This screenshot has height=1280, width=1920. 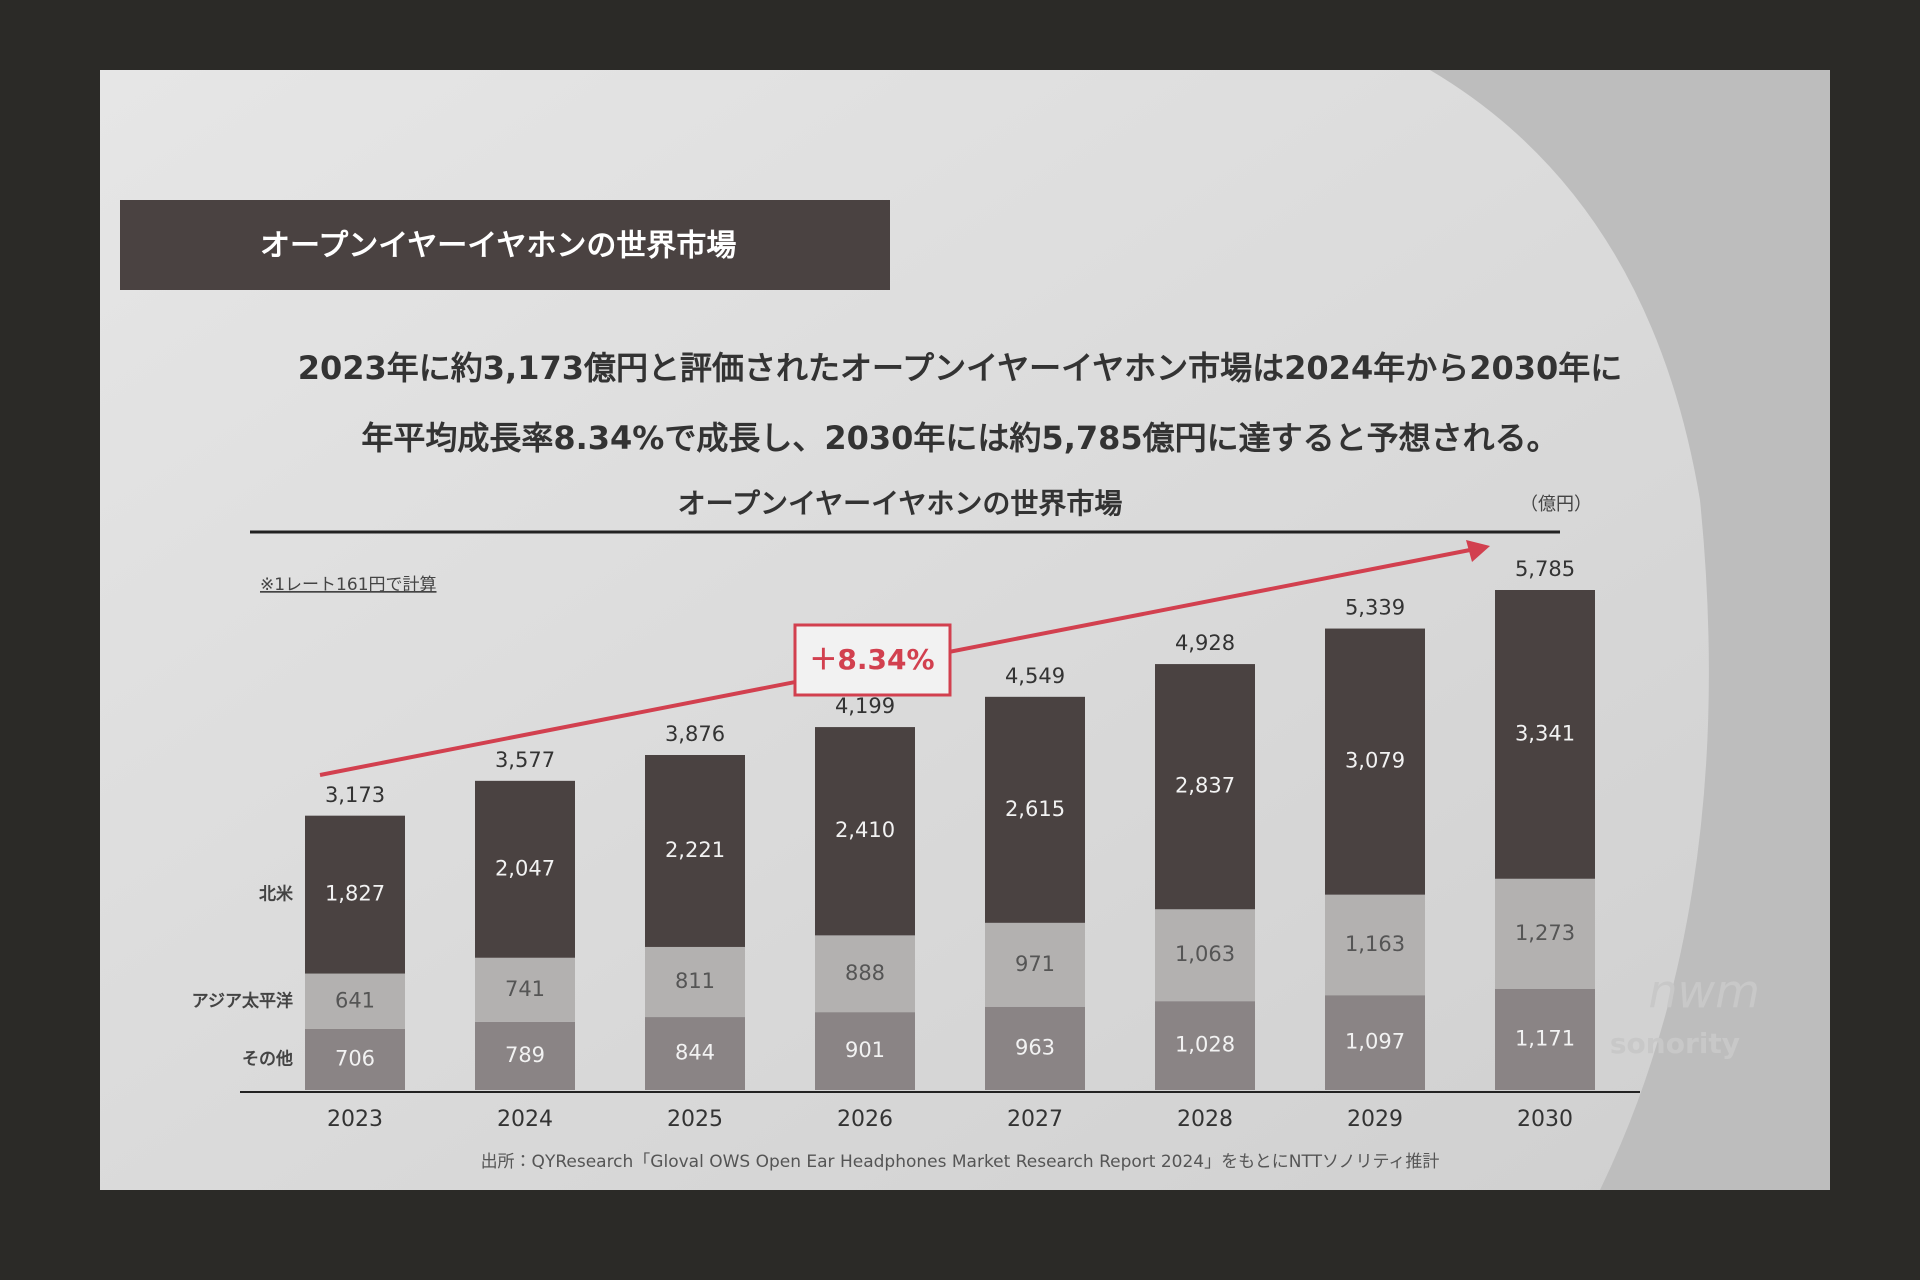 I want to click on total-label: 3,876, so click(x=695, y=734).